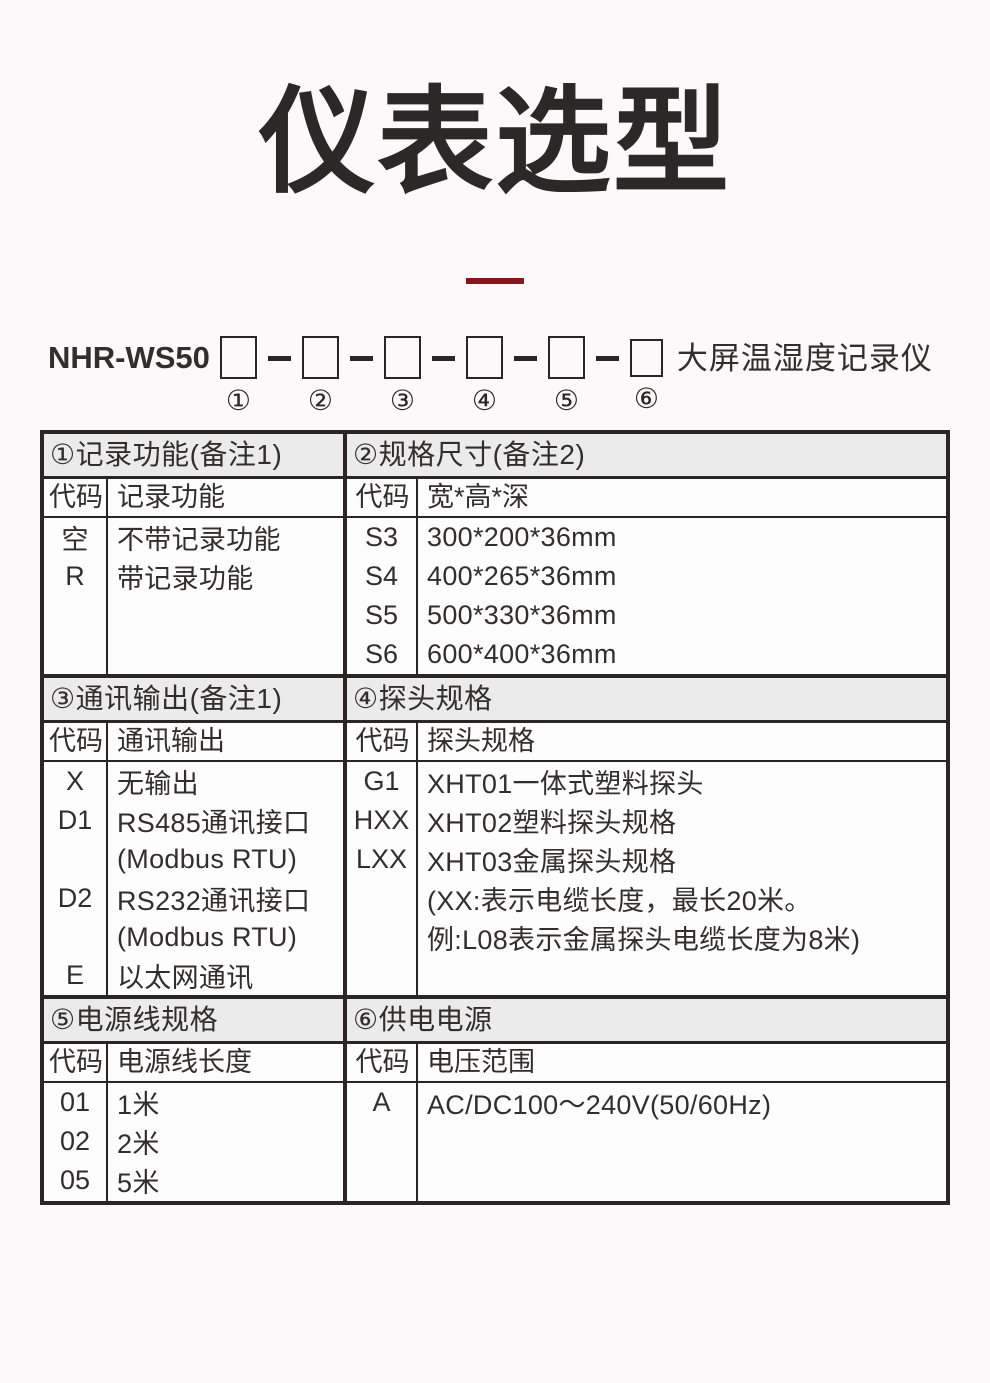  I want to click on page-title: 仪表选型, so click(495, 142).